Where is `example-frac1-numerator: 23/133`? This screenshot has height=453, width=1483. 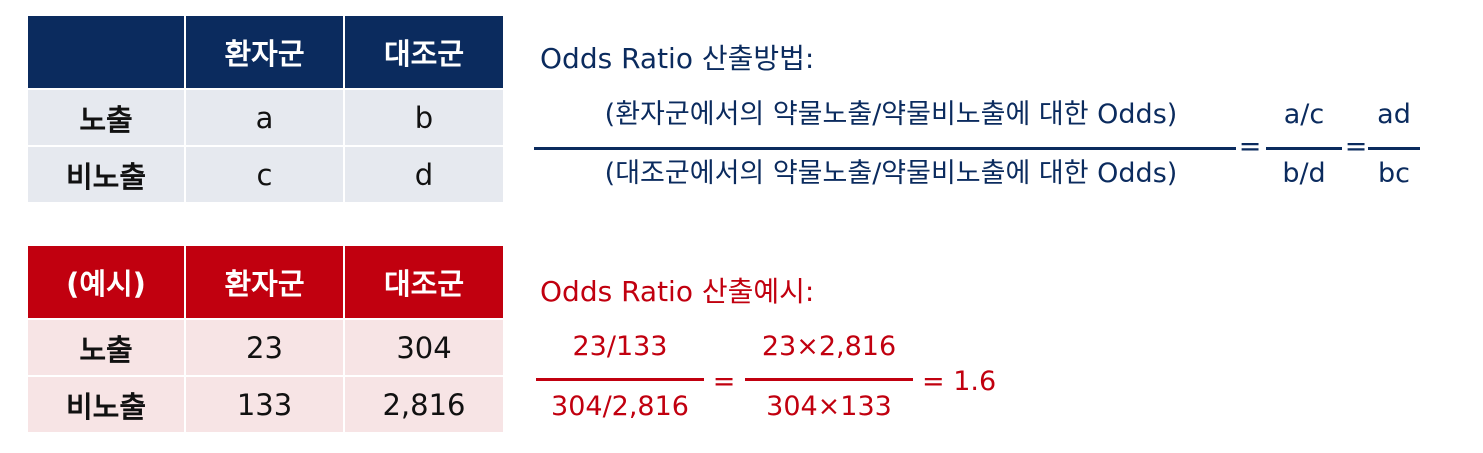 example-frac1-numerator: 23/133 is located at coordinates (620, 346).